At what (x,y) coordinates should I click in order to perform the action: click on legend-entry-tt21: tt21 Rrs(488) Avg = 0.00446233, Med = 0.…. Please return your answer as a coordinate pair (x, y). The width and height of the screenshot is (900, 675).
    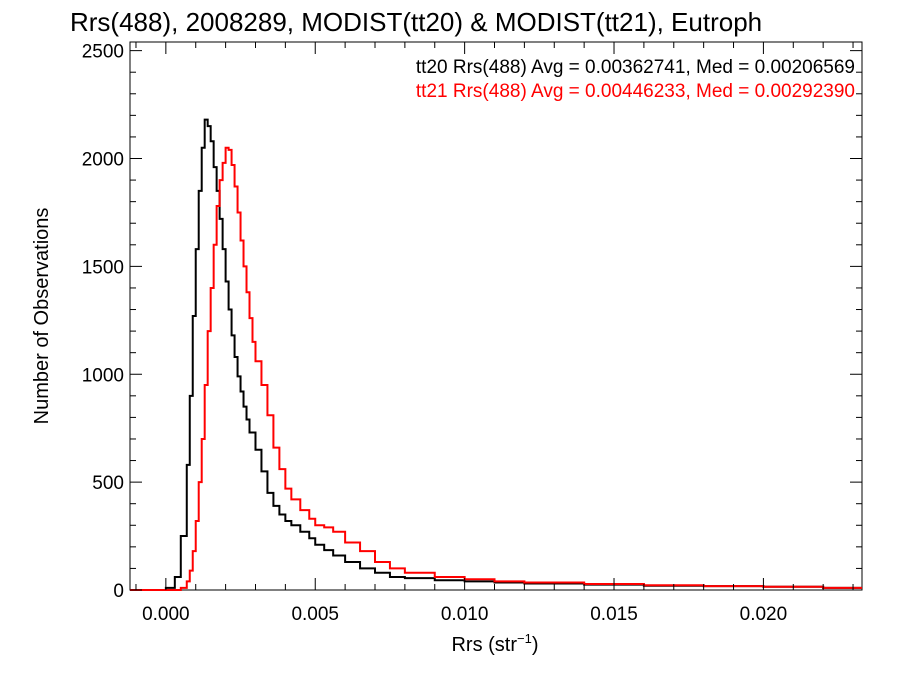
    Looking at the image, I should click on (635, 91).